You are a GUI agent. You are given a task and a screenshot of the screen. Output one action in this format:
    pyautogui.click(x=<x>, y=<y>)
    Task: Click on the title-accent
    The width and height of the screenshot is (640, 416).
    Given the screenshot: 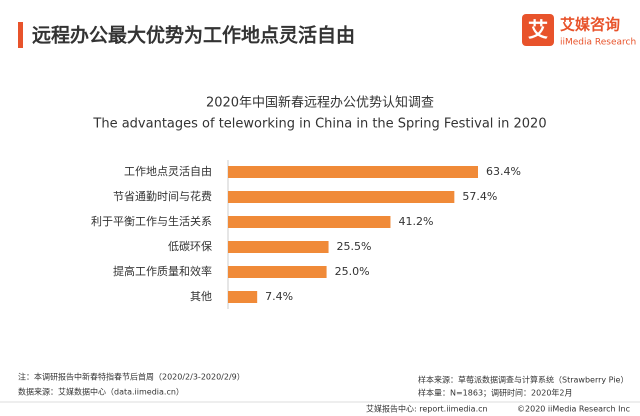 What is the action you would take?
    pyautogui.click(x=20, y=35)
    